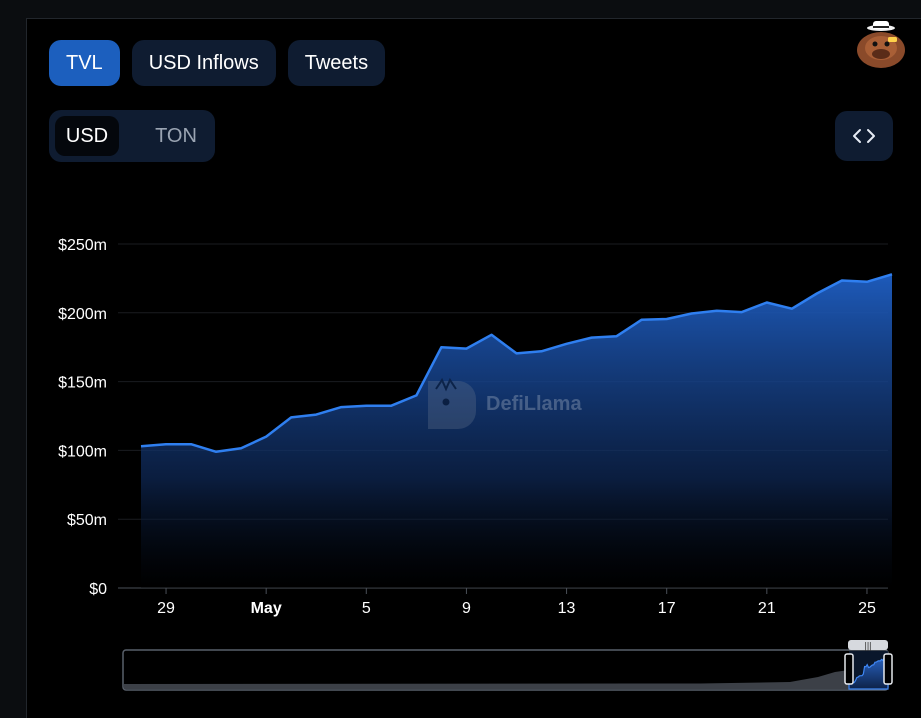 The height and width of the screenshot is (718, 921). What do you see at coordinates (460, 9) in the screenshot?
I see `top-strip` at bounding box center [460, 9].